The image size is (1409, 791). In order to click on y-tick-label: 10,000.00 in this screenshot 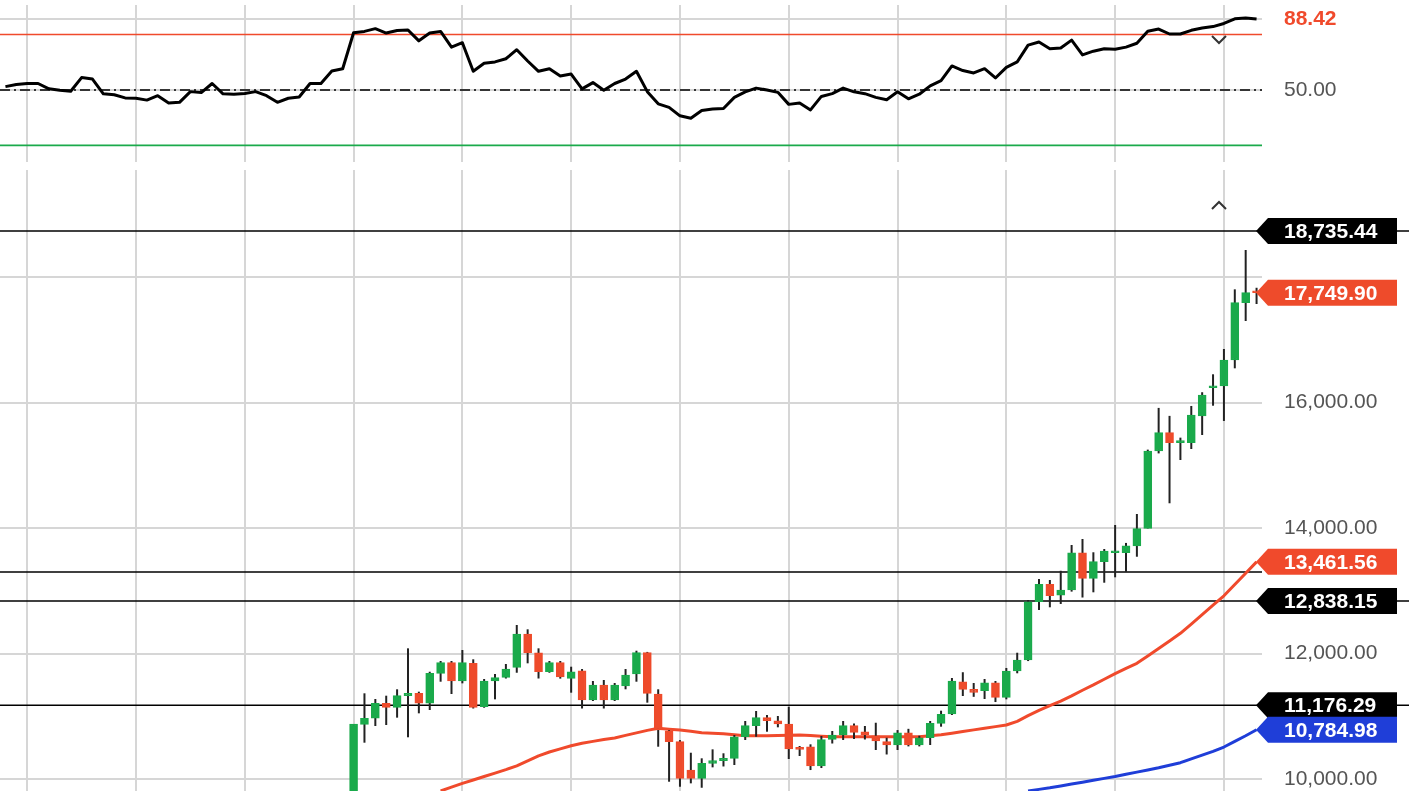, I will do `click(1331, 777)`.